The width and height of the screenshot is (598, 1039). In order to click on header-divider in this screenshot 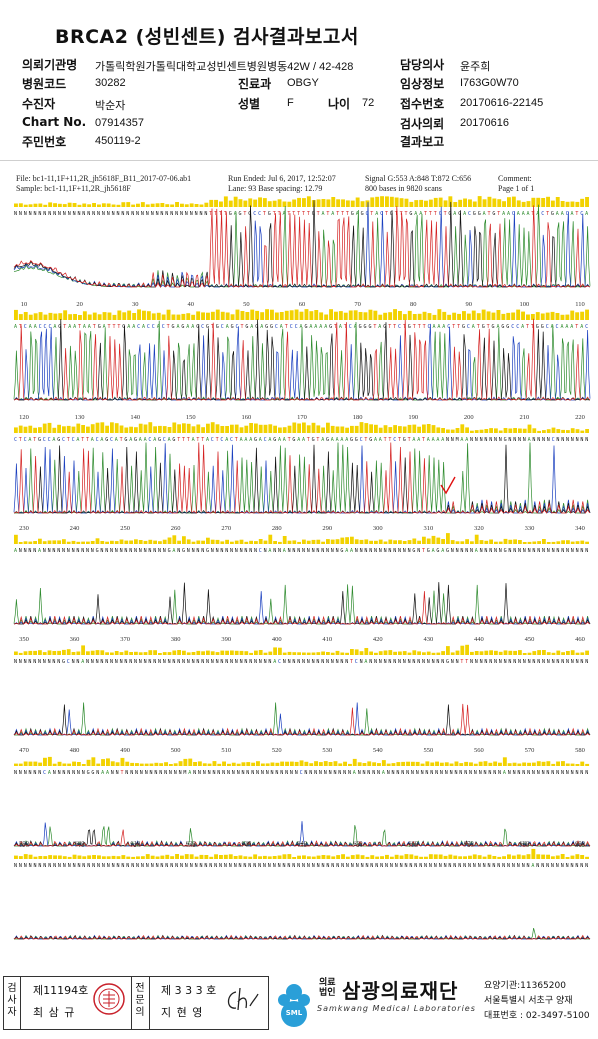, I will do `click(299, 160)`.